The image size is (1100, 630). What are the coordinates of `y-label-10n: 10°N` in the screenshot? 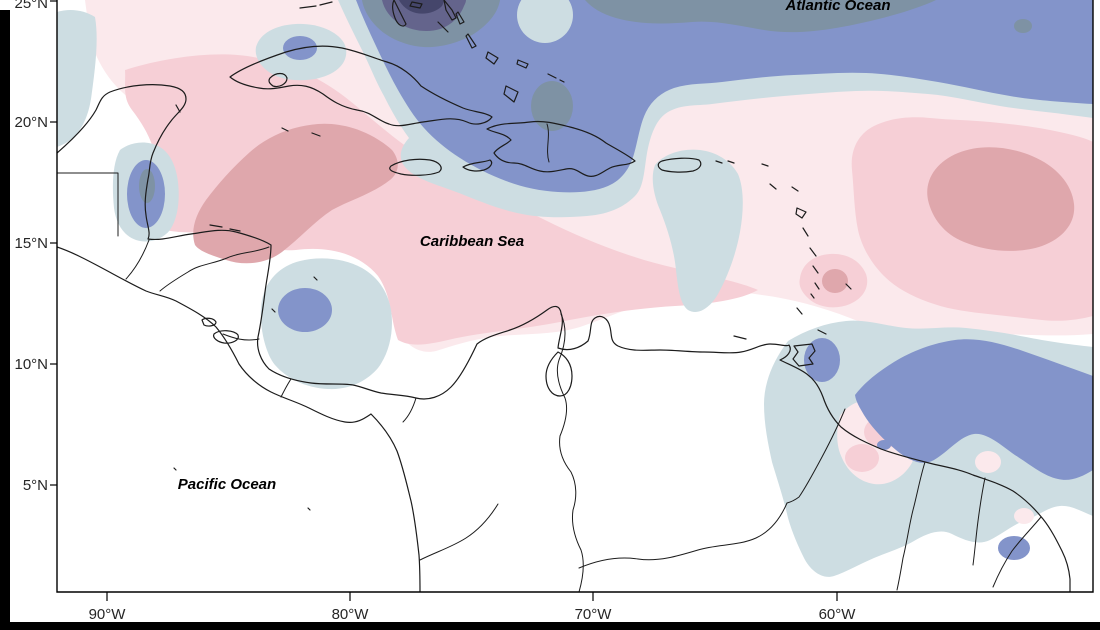 It's located at (31, 364).